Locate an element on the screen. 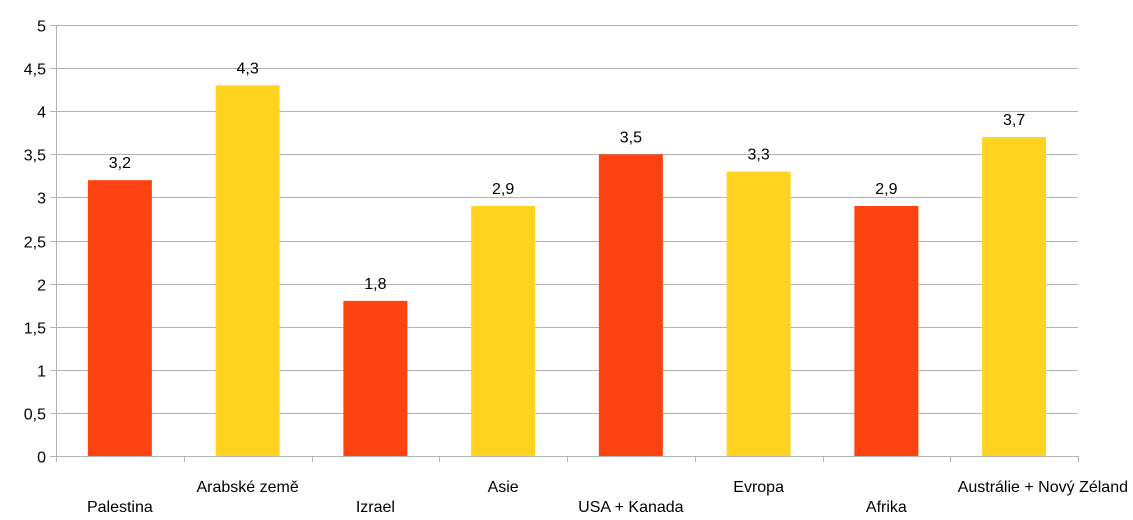 The image size is (1133, 520). category-label: Evropa is located at coordinates (758, 487).